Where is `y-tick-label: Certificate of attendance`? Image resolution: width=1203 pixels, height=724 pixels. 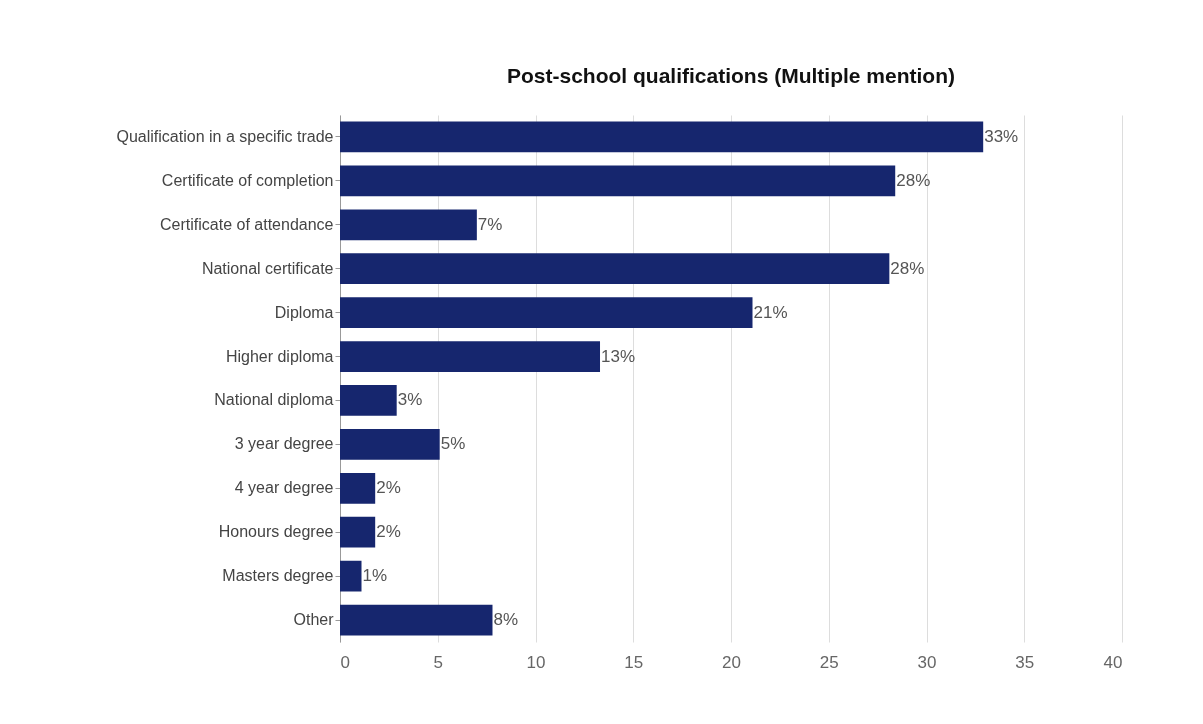 y-tick-label: Certificate of attendance is located at coordinates (247, 224).